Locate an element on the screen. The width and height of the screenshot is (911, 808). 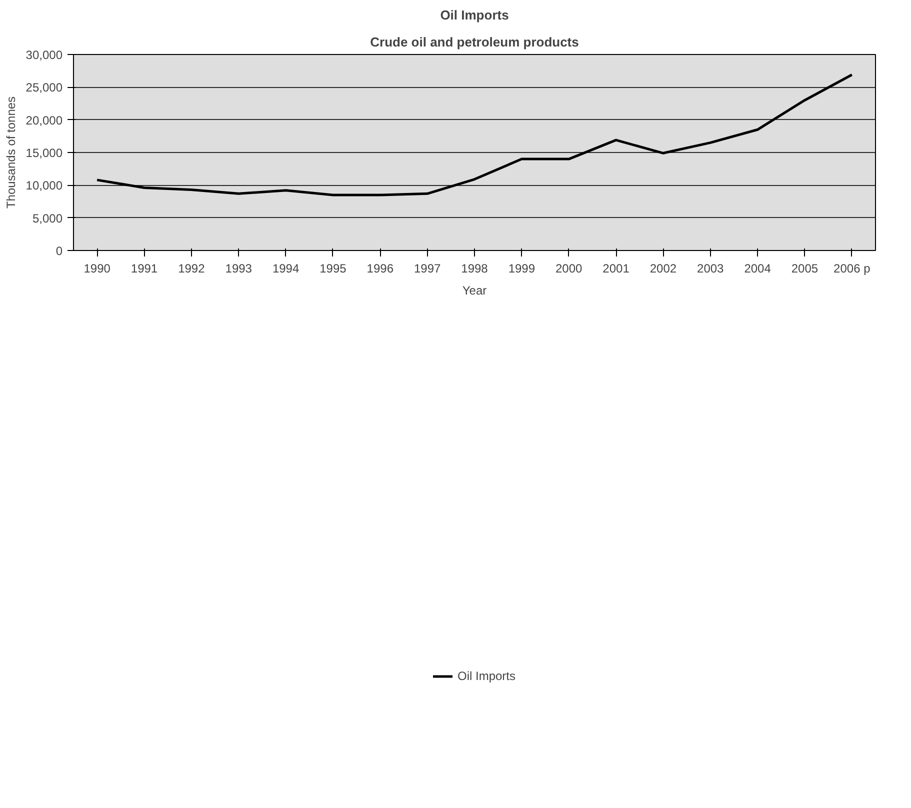
chart-subtitle: Crude oil and petroleum products is located at coordinates (474, 42).